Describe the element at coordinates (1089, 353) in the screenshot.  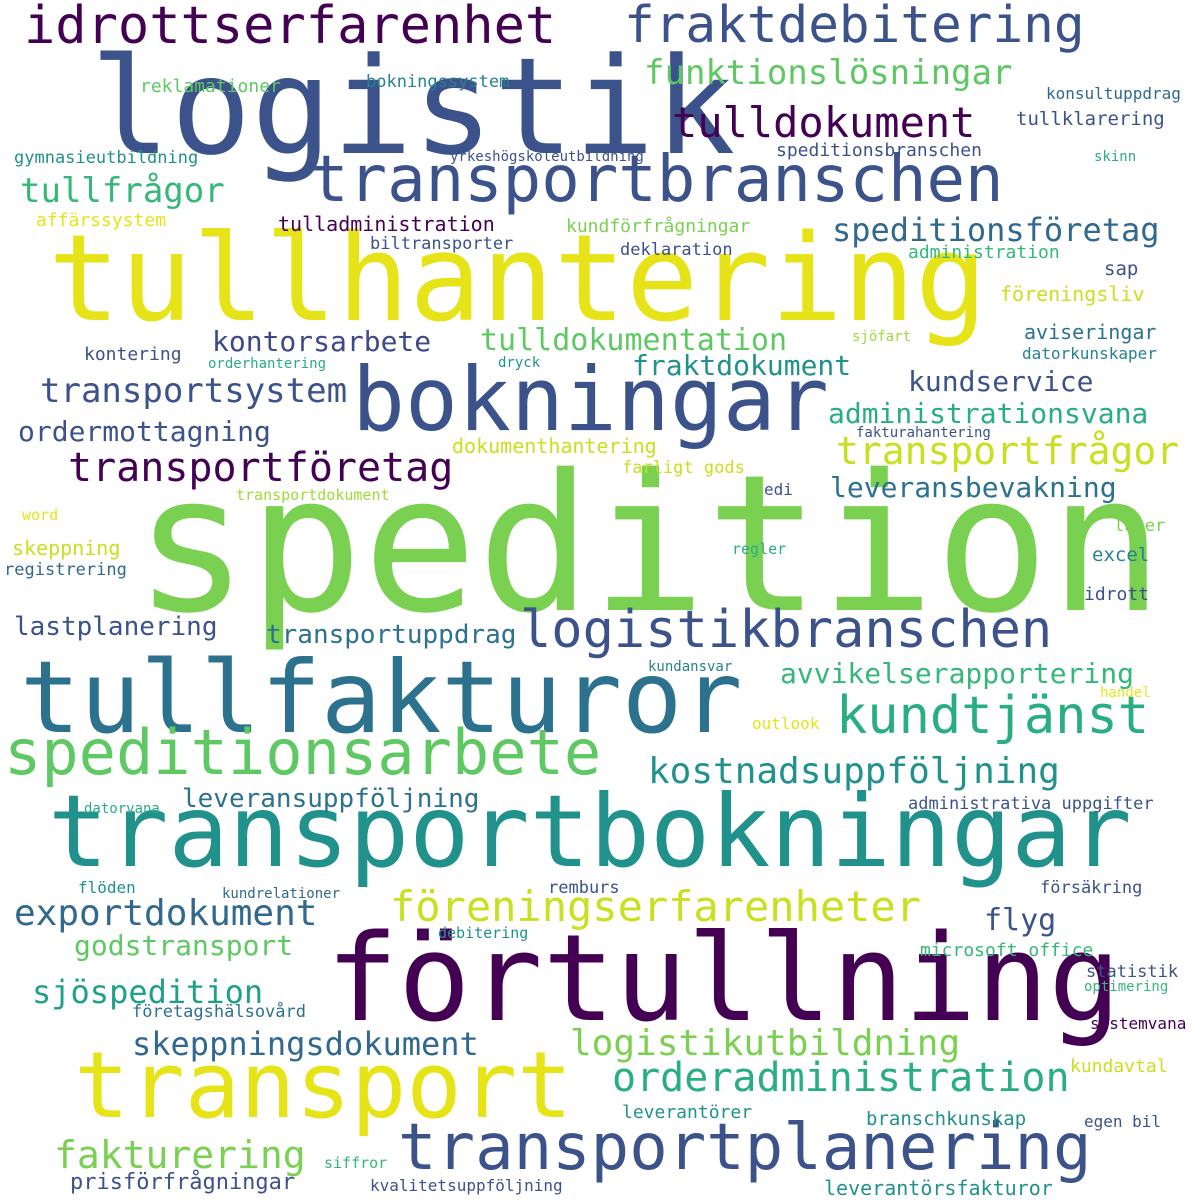
I see `word: datorkunskaper` at that location.